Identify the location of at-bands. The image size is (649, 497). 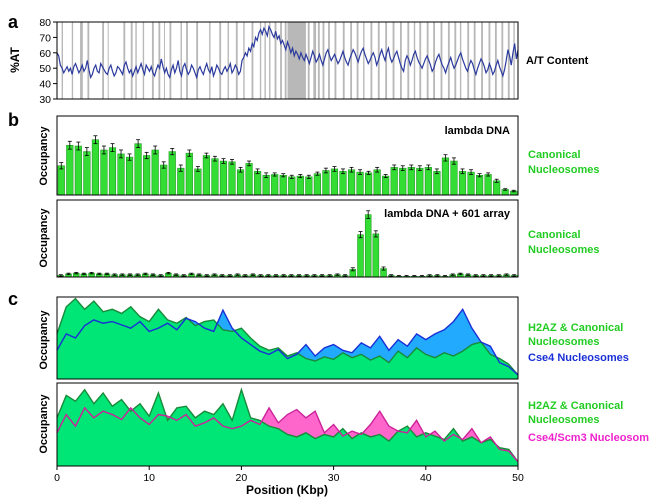
(288, 60).